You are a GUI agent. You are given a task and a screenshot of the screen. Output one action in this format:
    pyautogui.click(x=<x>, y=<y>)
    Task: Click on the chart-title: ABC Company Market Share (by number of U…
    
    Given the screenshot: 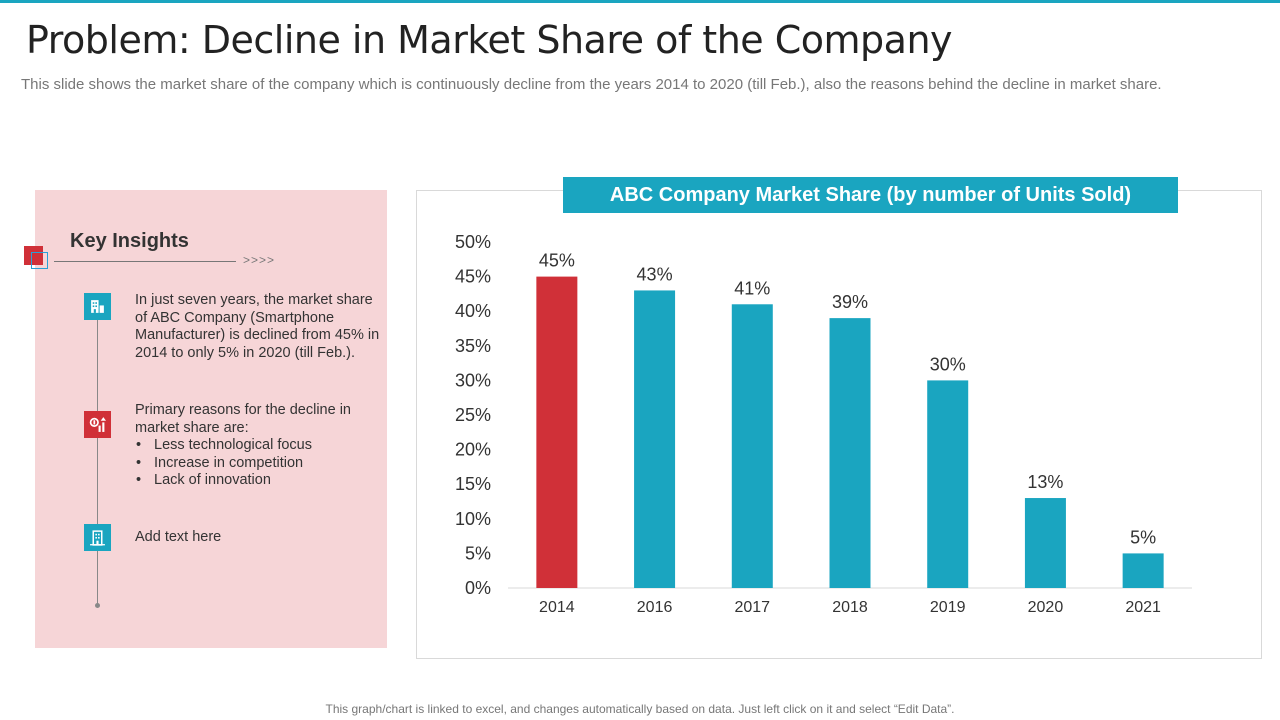 What is the action you would take?
    pyautogui.click(x=870, y=195)
    